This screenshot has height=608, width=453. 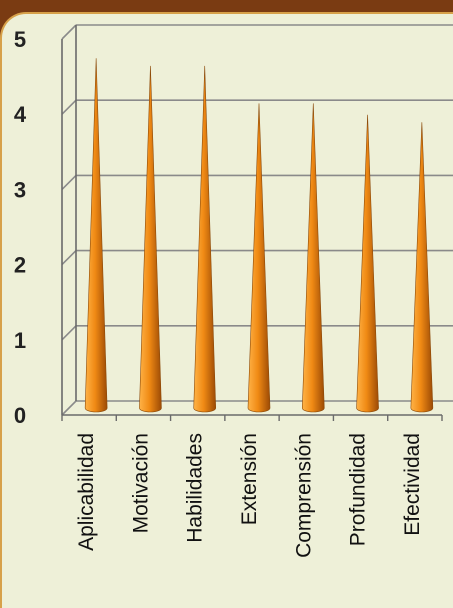 What do you see at coordinates (303, 495) in the screenshot?
I see `x-tick-label: Comprensión` at bounding box center [303, 495].